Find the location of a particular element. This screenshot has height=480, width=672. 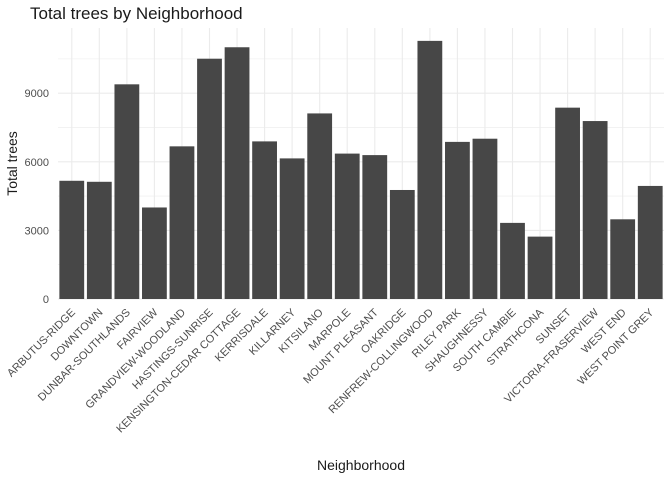

y-tick-label: 0 is located at coordinates (46, 300).